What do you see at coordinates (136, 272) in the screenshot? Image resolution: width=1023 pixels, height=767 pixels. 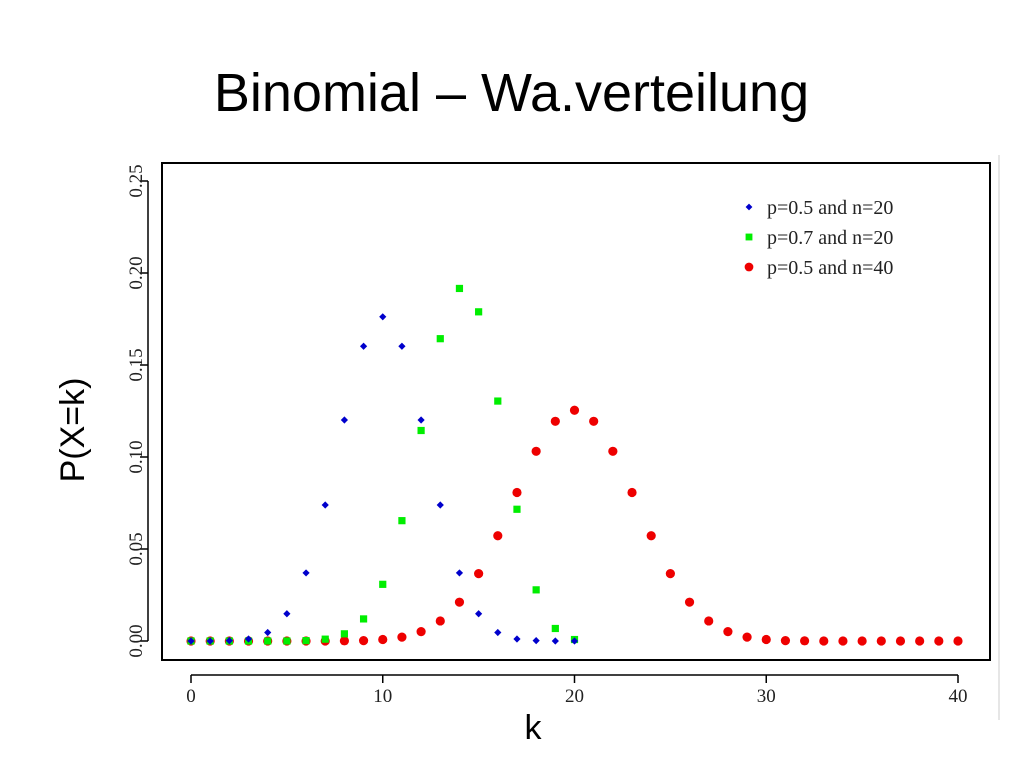 I see `y-tick-label: 0.20` at bounding box center [136, 272].